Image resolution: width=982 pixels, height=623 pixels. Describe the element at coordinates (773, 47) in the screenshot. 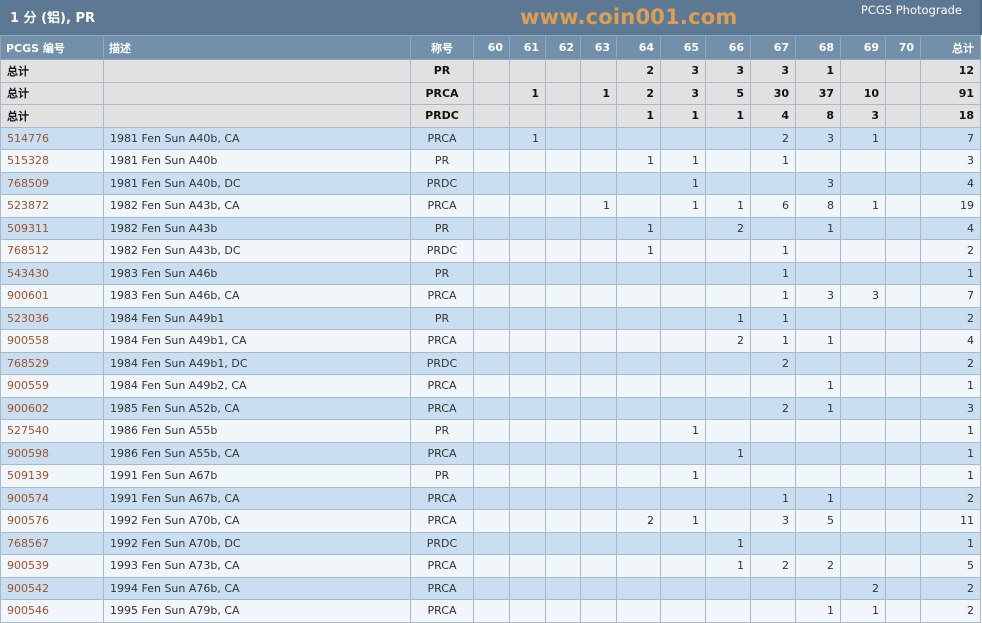

I see `col-grade-67: 67` at that location.